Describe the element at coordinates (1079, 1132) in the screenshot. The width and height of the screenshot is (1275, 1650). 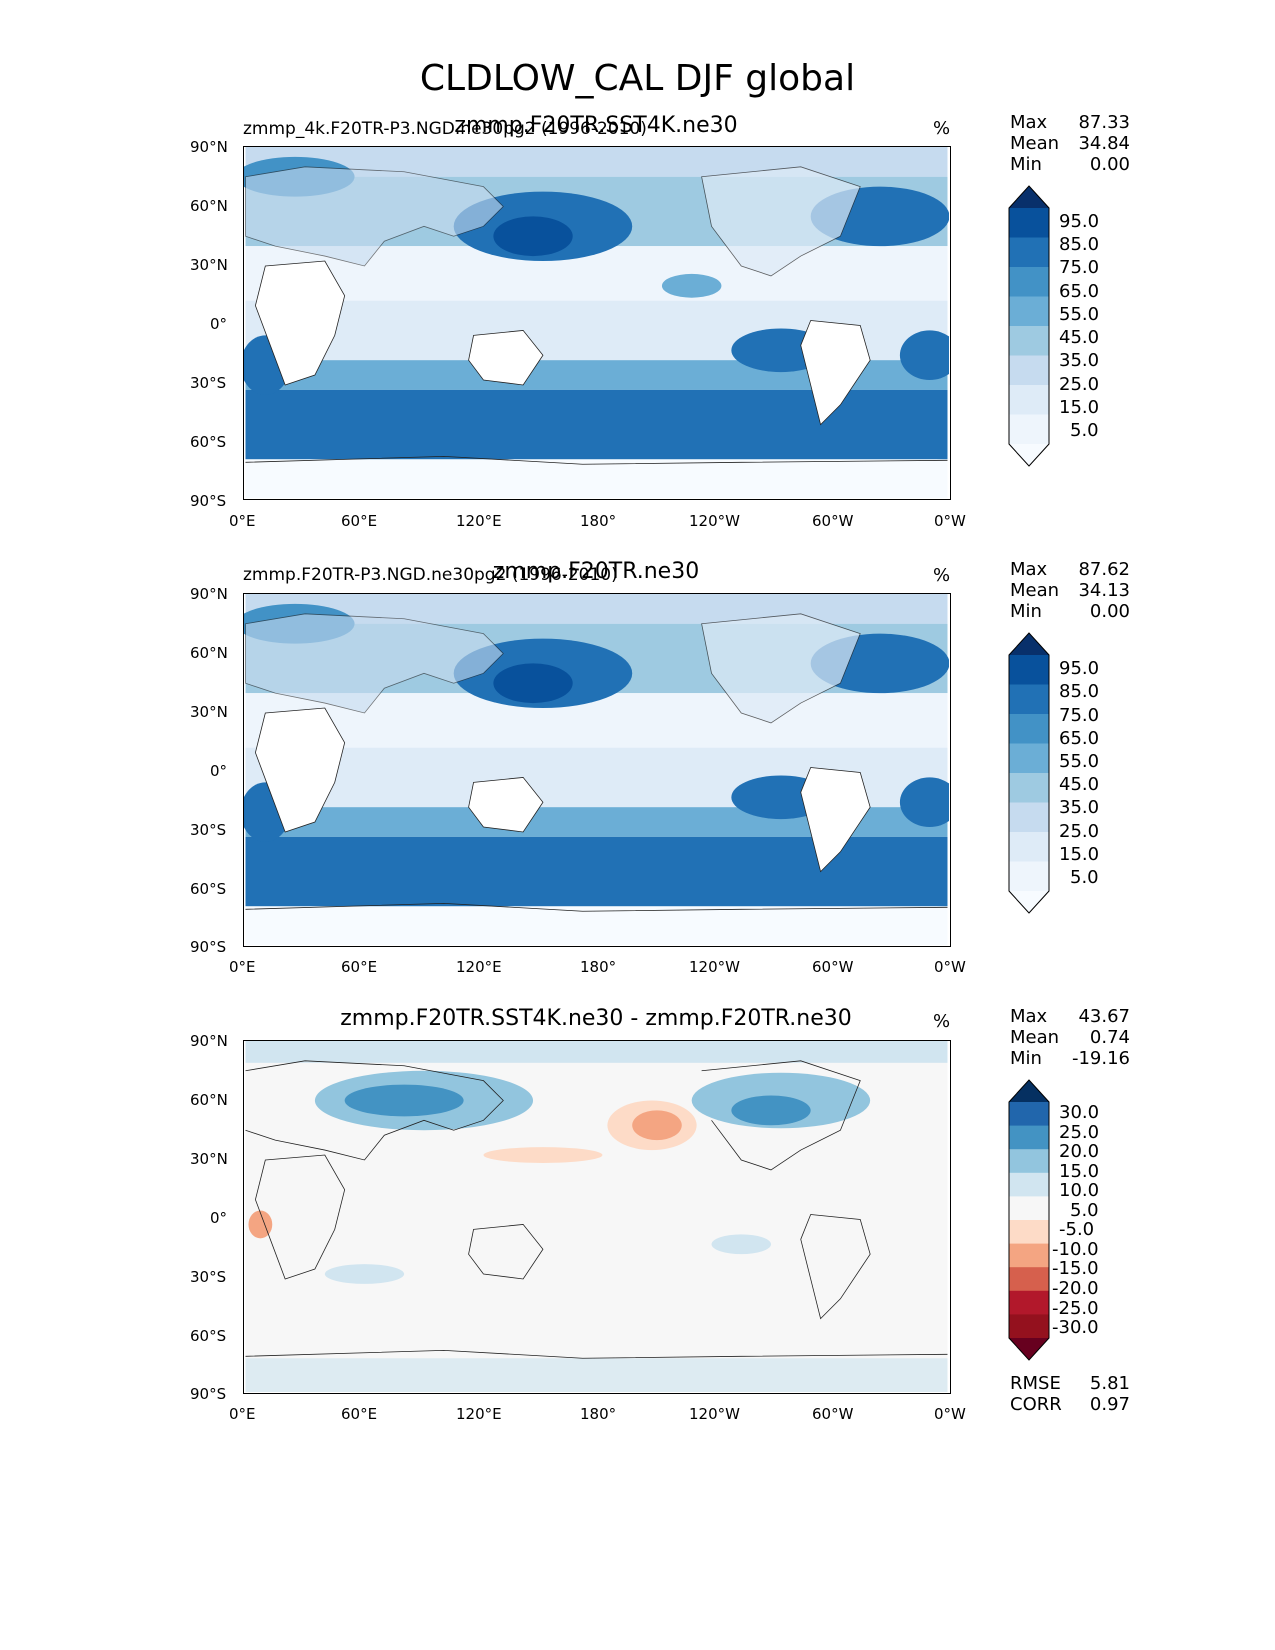
I see `p3-cbar-label: 25.0` at that location.